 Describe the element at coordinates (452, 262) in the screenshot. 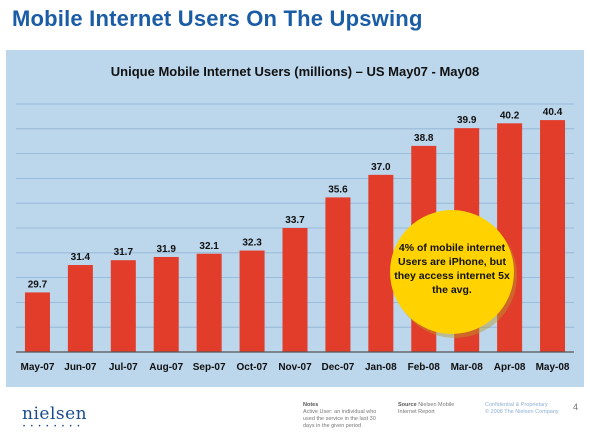

I see `callout-text: Users are iPhone, but` at that location.